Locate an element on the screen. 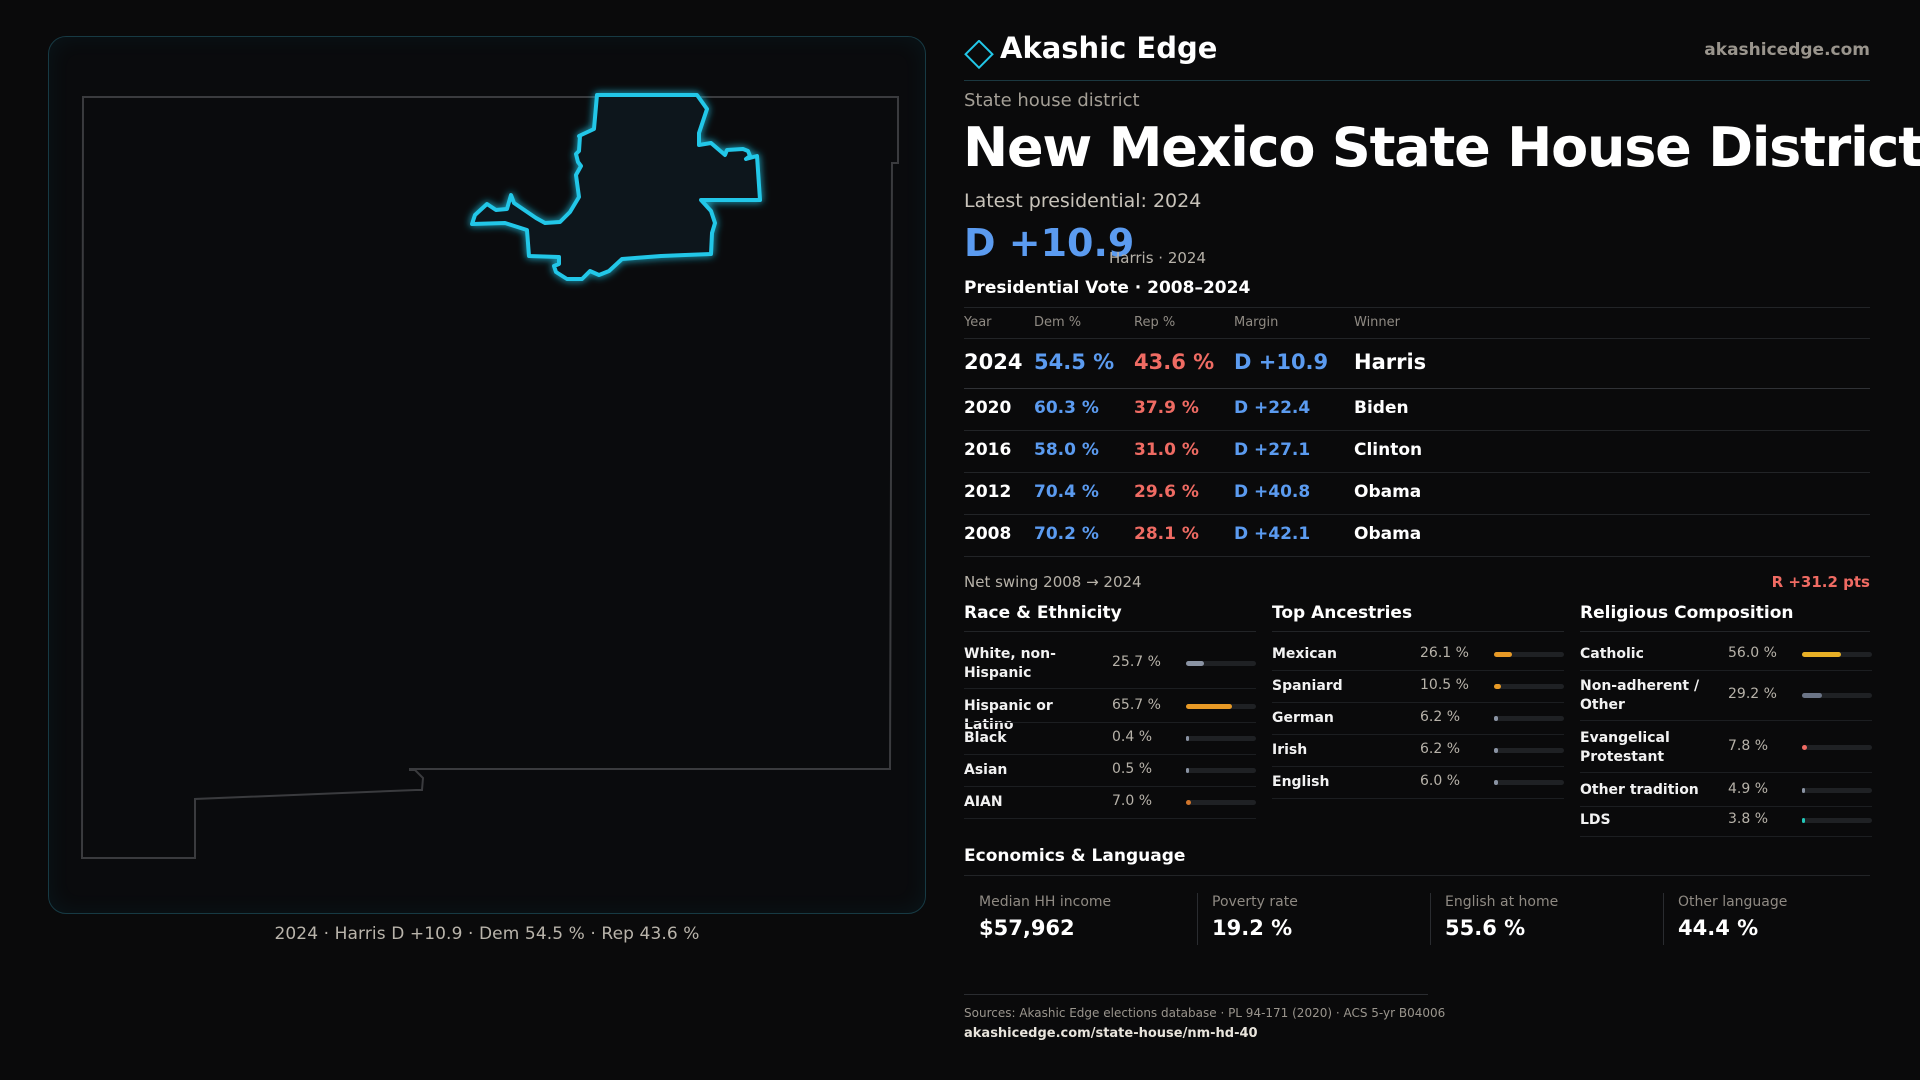 This screenshot has height=1080, width=1920. ancestry-section-title: Top Ancestries is located at coordinates (1342, 613).